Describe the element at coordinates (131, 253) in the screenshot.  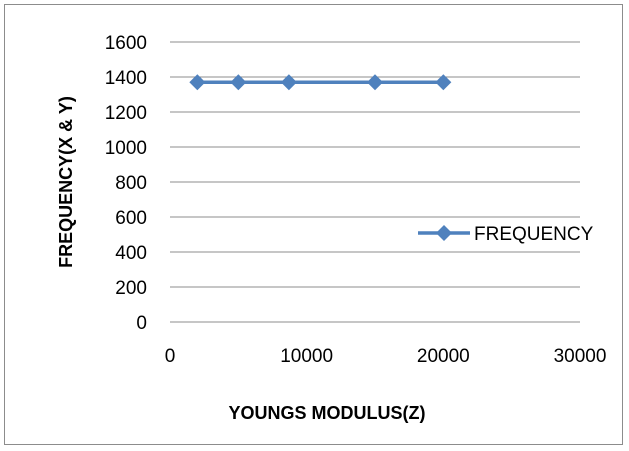
I see `y-tick-label: 400` at that location.